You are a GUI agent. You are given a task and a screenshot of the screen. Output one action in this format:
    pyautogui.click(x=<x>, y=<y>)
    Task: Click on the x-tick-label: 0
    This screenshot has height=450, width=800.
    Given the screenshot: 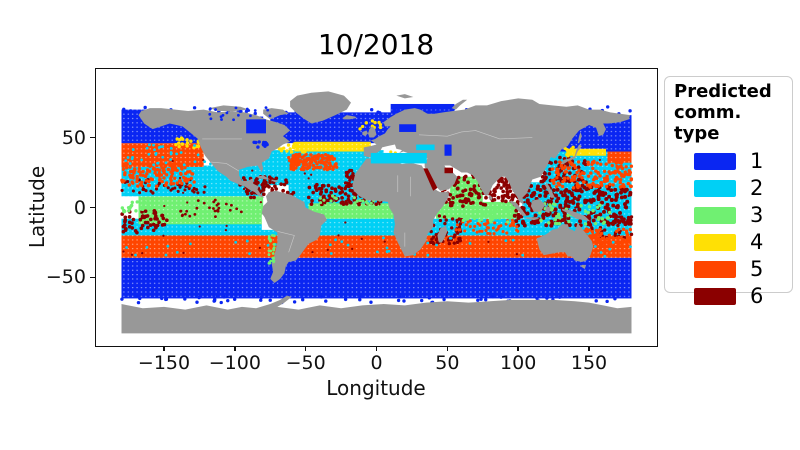 What is the action you would take?
    pyautogui.click(x=376, y=363)
    